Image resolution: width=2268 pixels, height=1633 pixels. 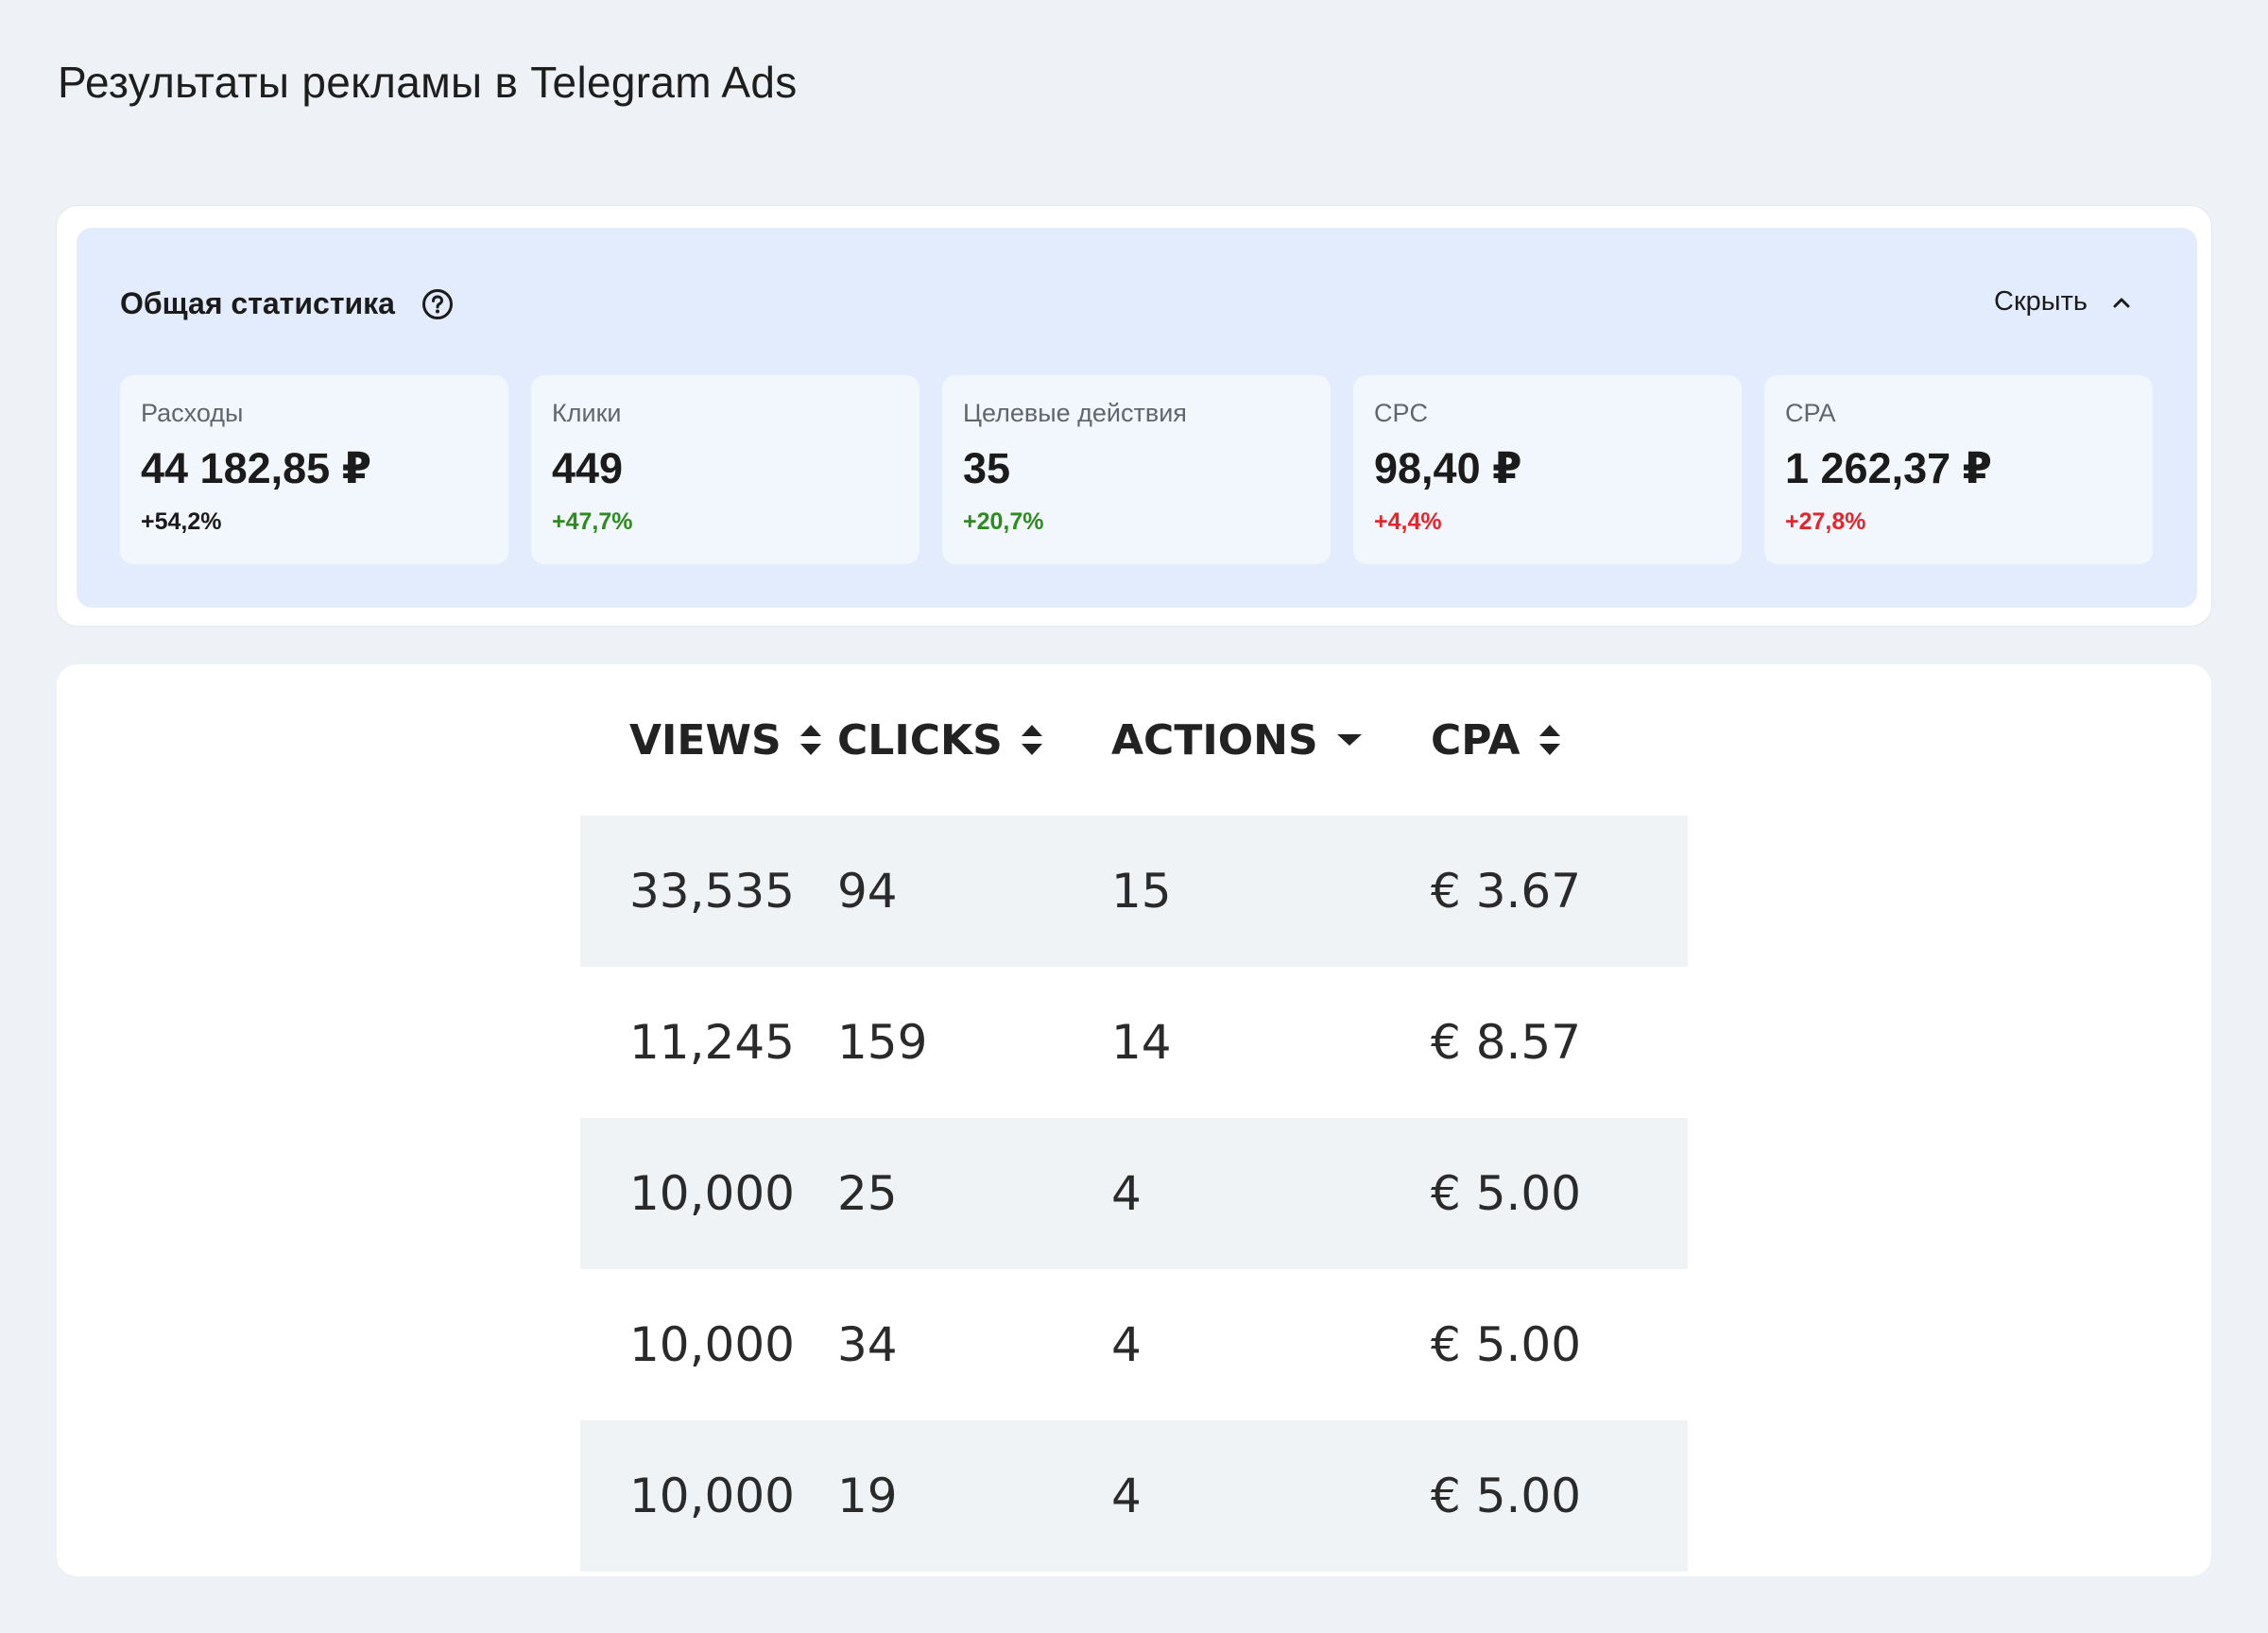 I want to click on stat-card-label: Клики, so click(x=587, y=413).